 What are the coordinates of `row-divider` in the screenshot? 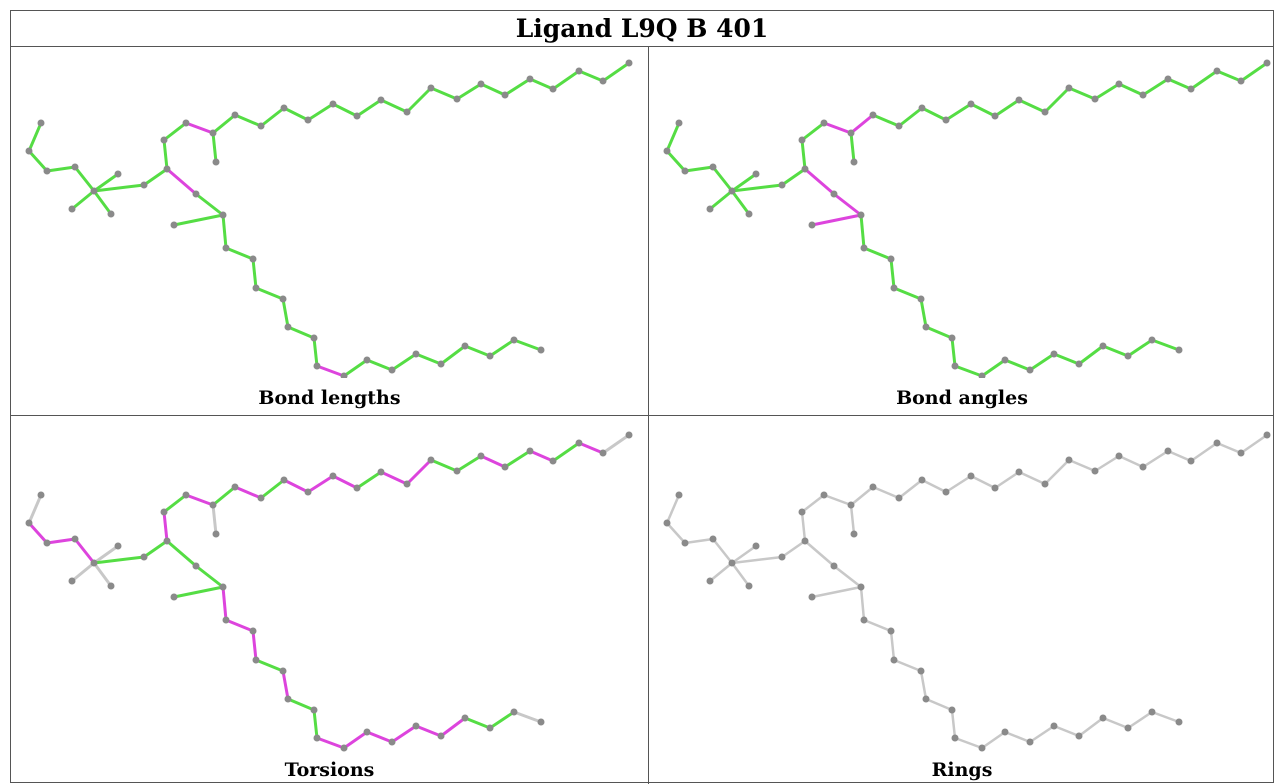 It's located at (642, 415).